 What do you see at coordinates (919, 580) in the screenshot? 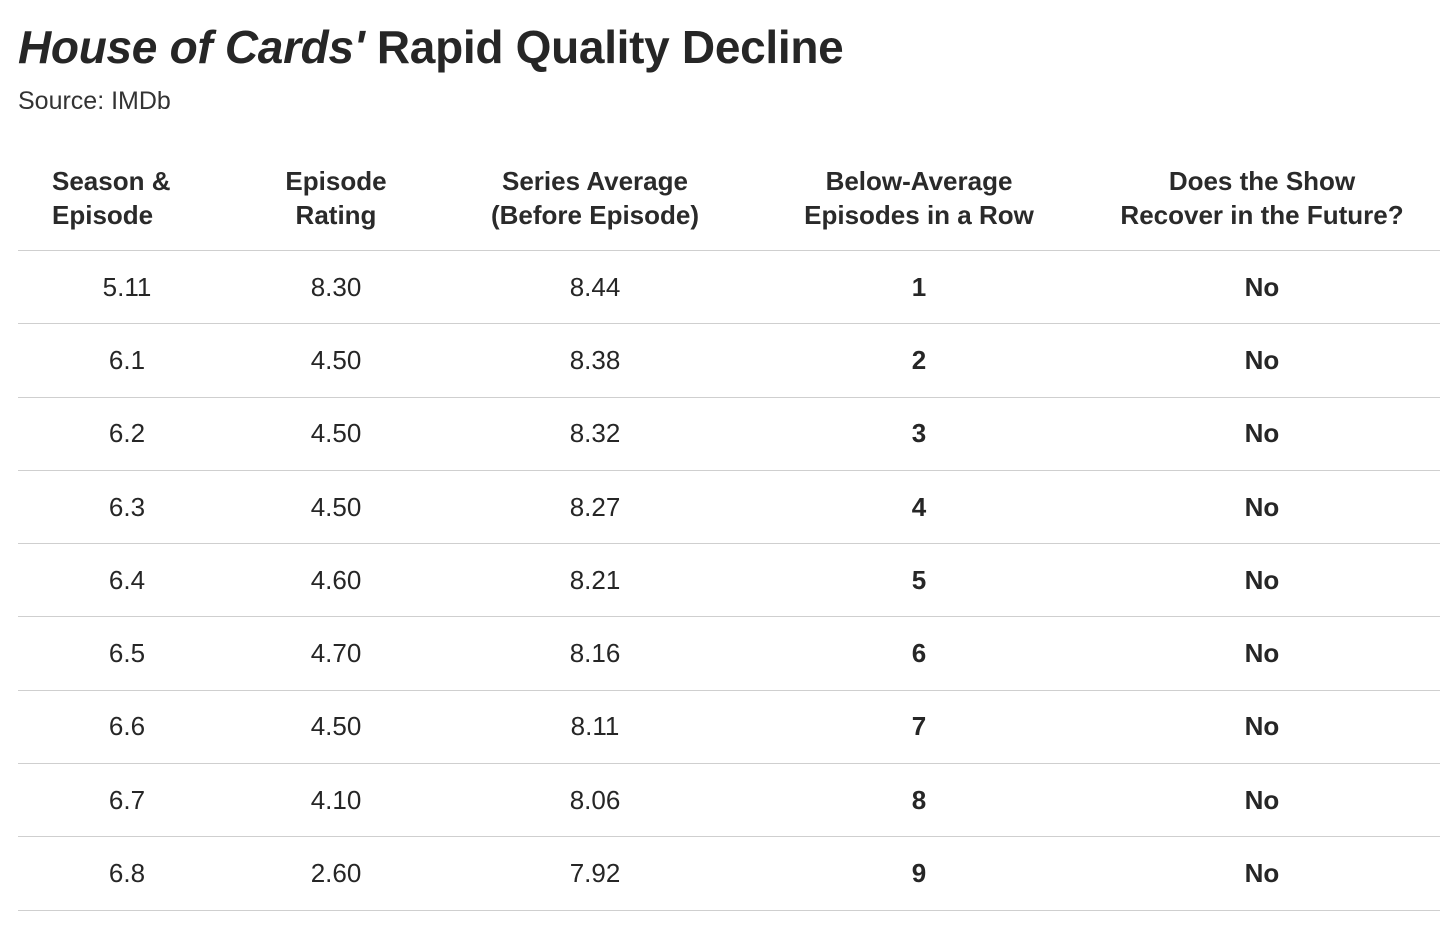
I see `below-average-count-cell: 5` at bounding box center [919, 580].